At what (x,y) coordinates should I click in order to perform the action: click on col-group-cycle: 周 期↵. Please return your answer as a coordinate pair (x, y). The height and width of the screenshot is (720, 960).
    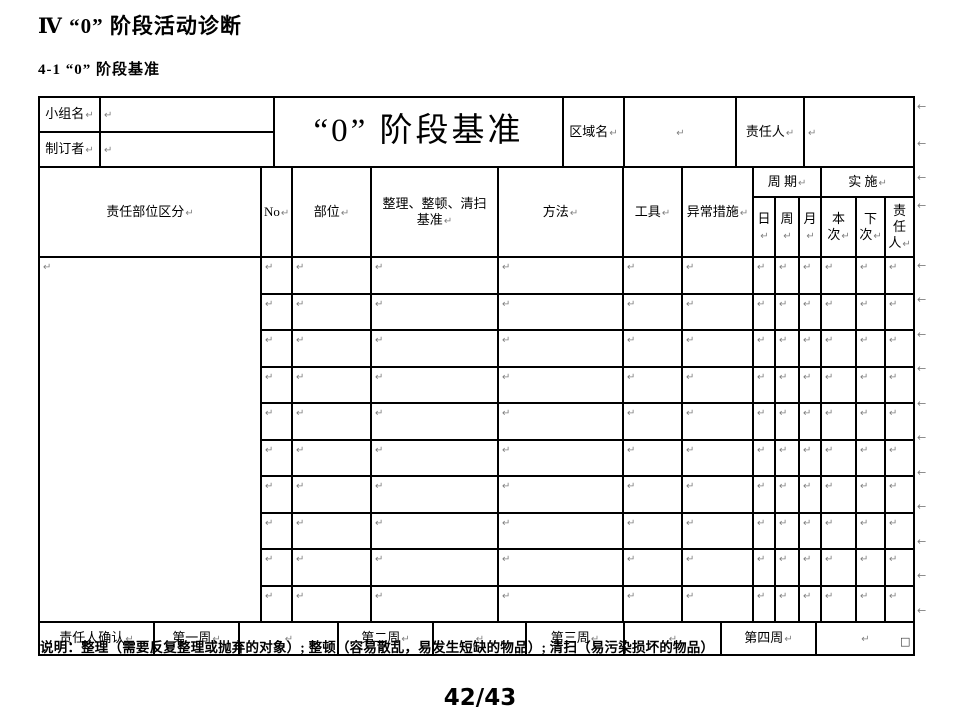
    Looking at the image, I should click on (787, 182).